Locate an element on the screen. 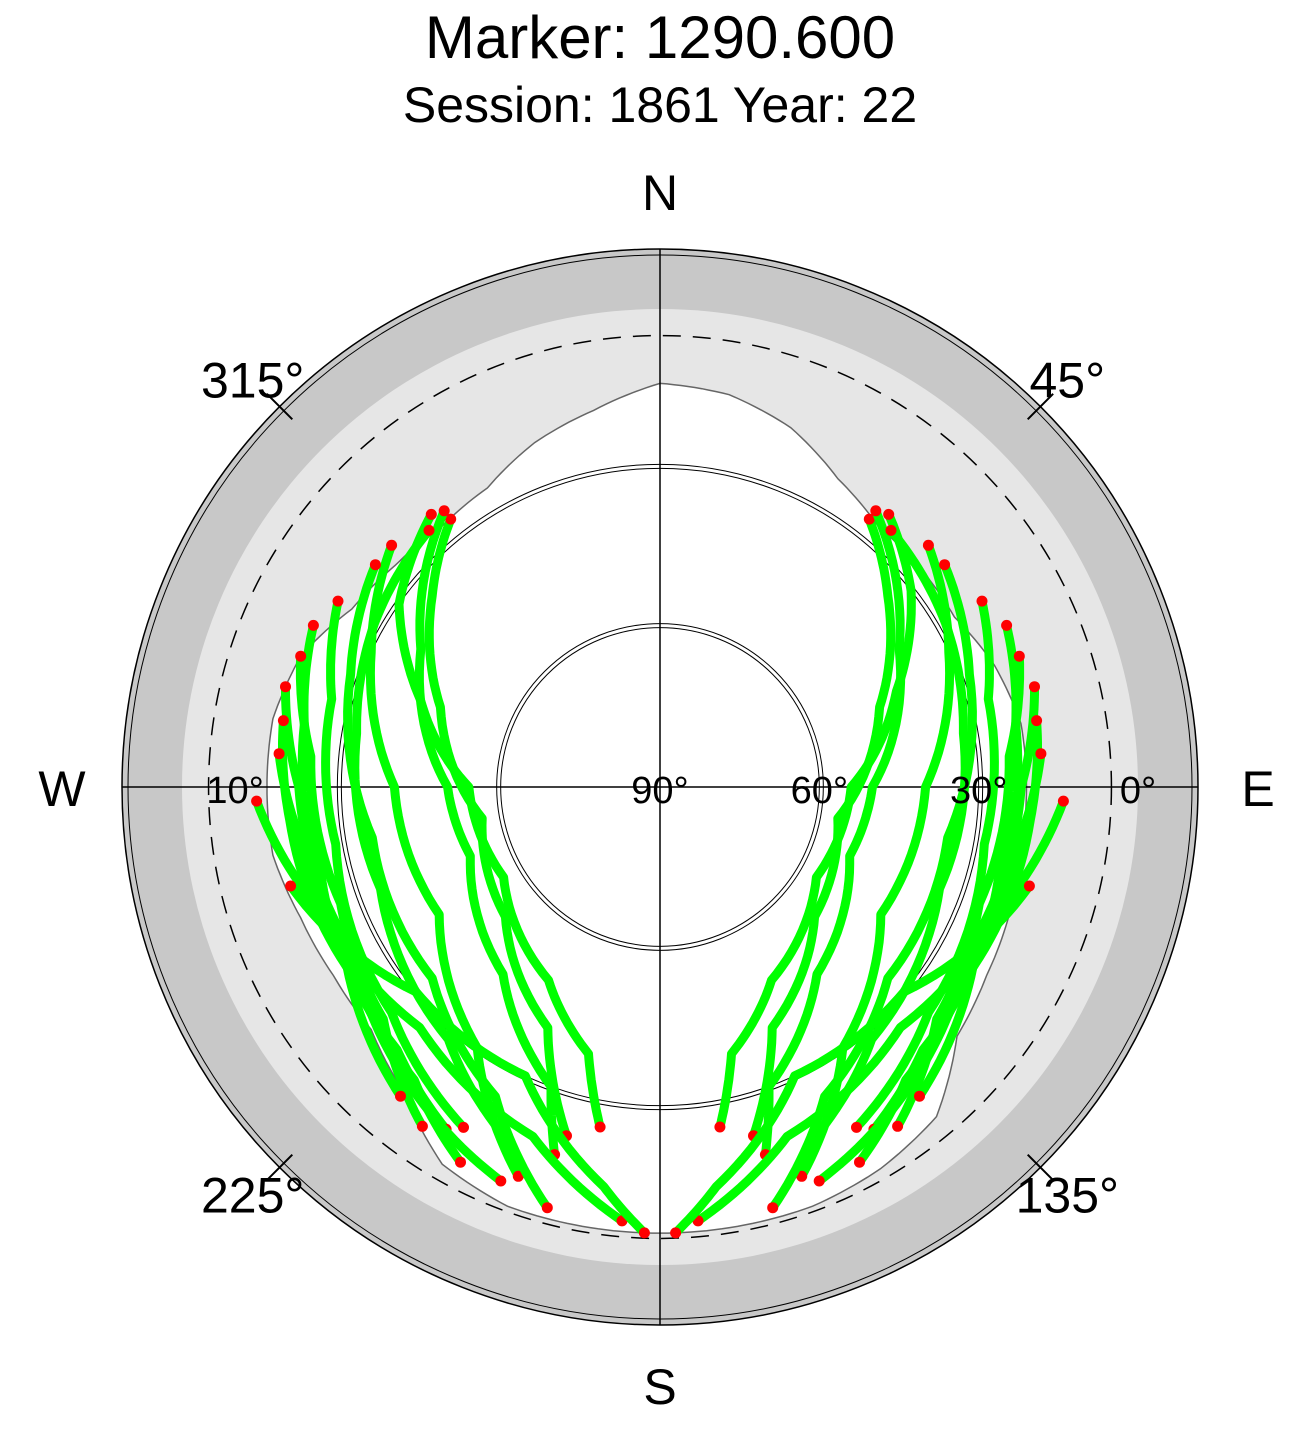 The height and width of the screenshot is (1444, 1316). azimuth-label-135: 135° is located at coordinates (1067, 1195).